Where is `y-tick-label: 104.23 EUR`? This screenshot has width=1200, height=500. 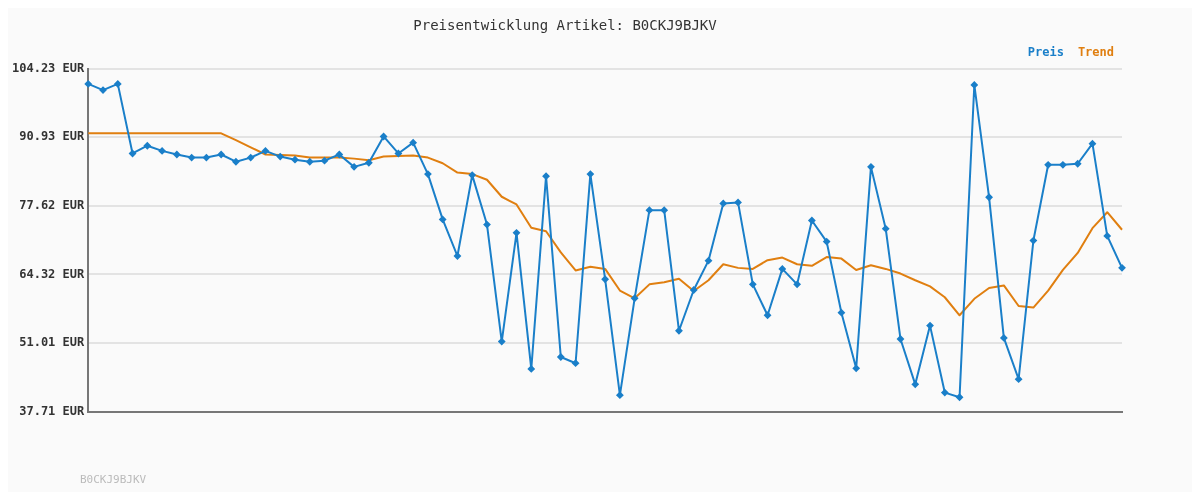
y-tick-label: 104.23 EUR is located at coordinates (49, 67).